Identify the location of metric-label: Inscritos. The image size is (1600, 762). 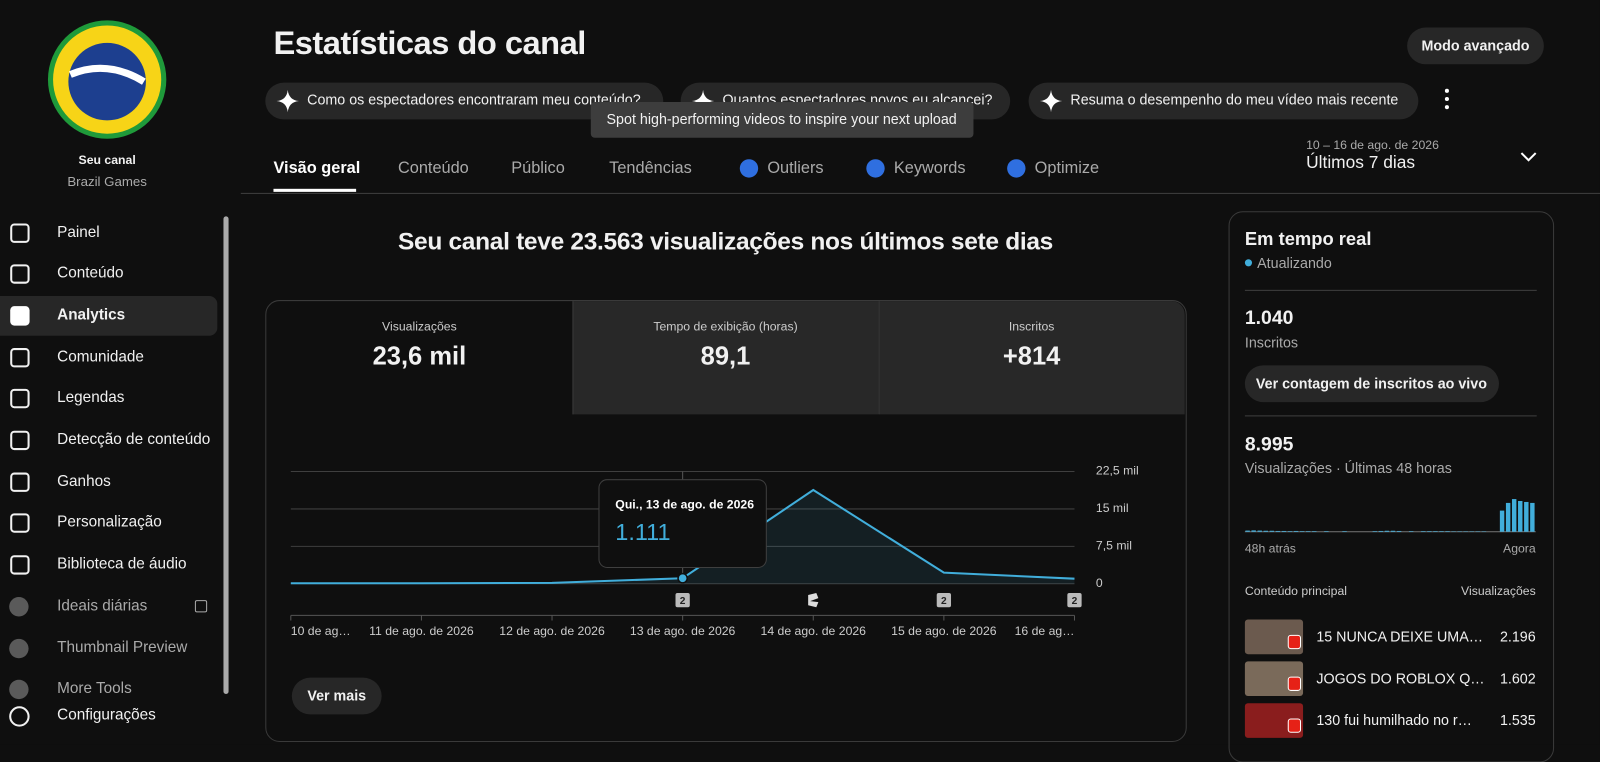
(1032, 326).